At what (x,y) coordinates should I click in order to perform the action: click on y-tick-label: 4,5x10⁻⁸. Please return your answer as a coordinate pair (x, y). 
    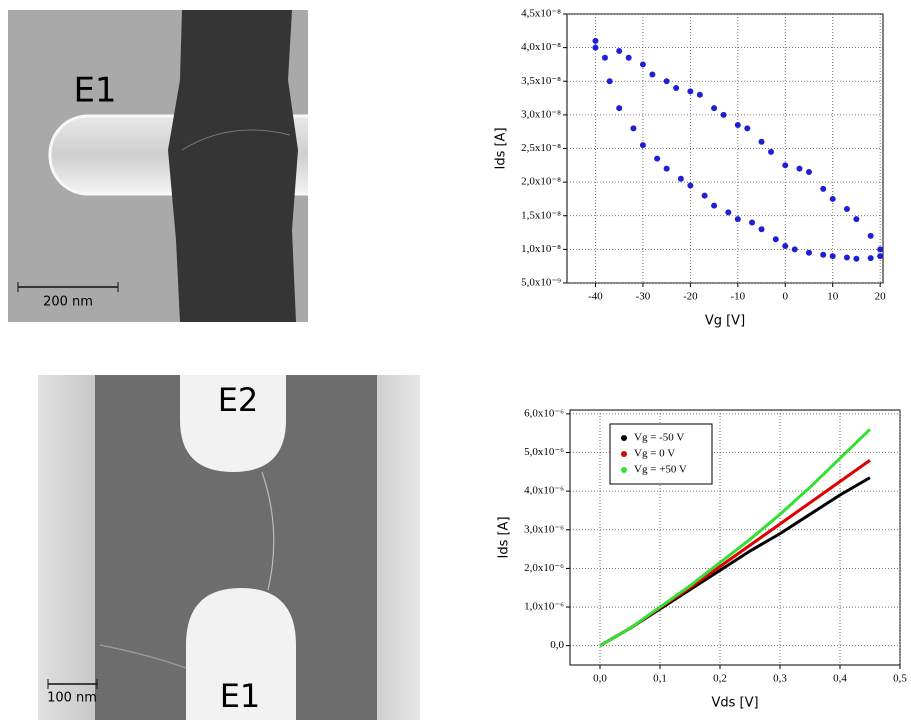
    Looking at the image, I should click on (541, 14).